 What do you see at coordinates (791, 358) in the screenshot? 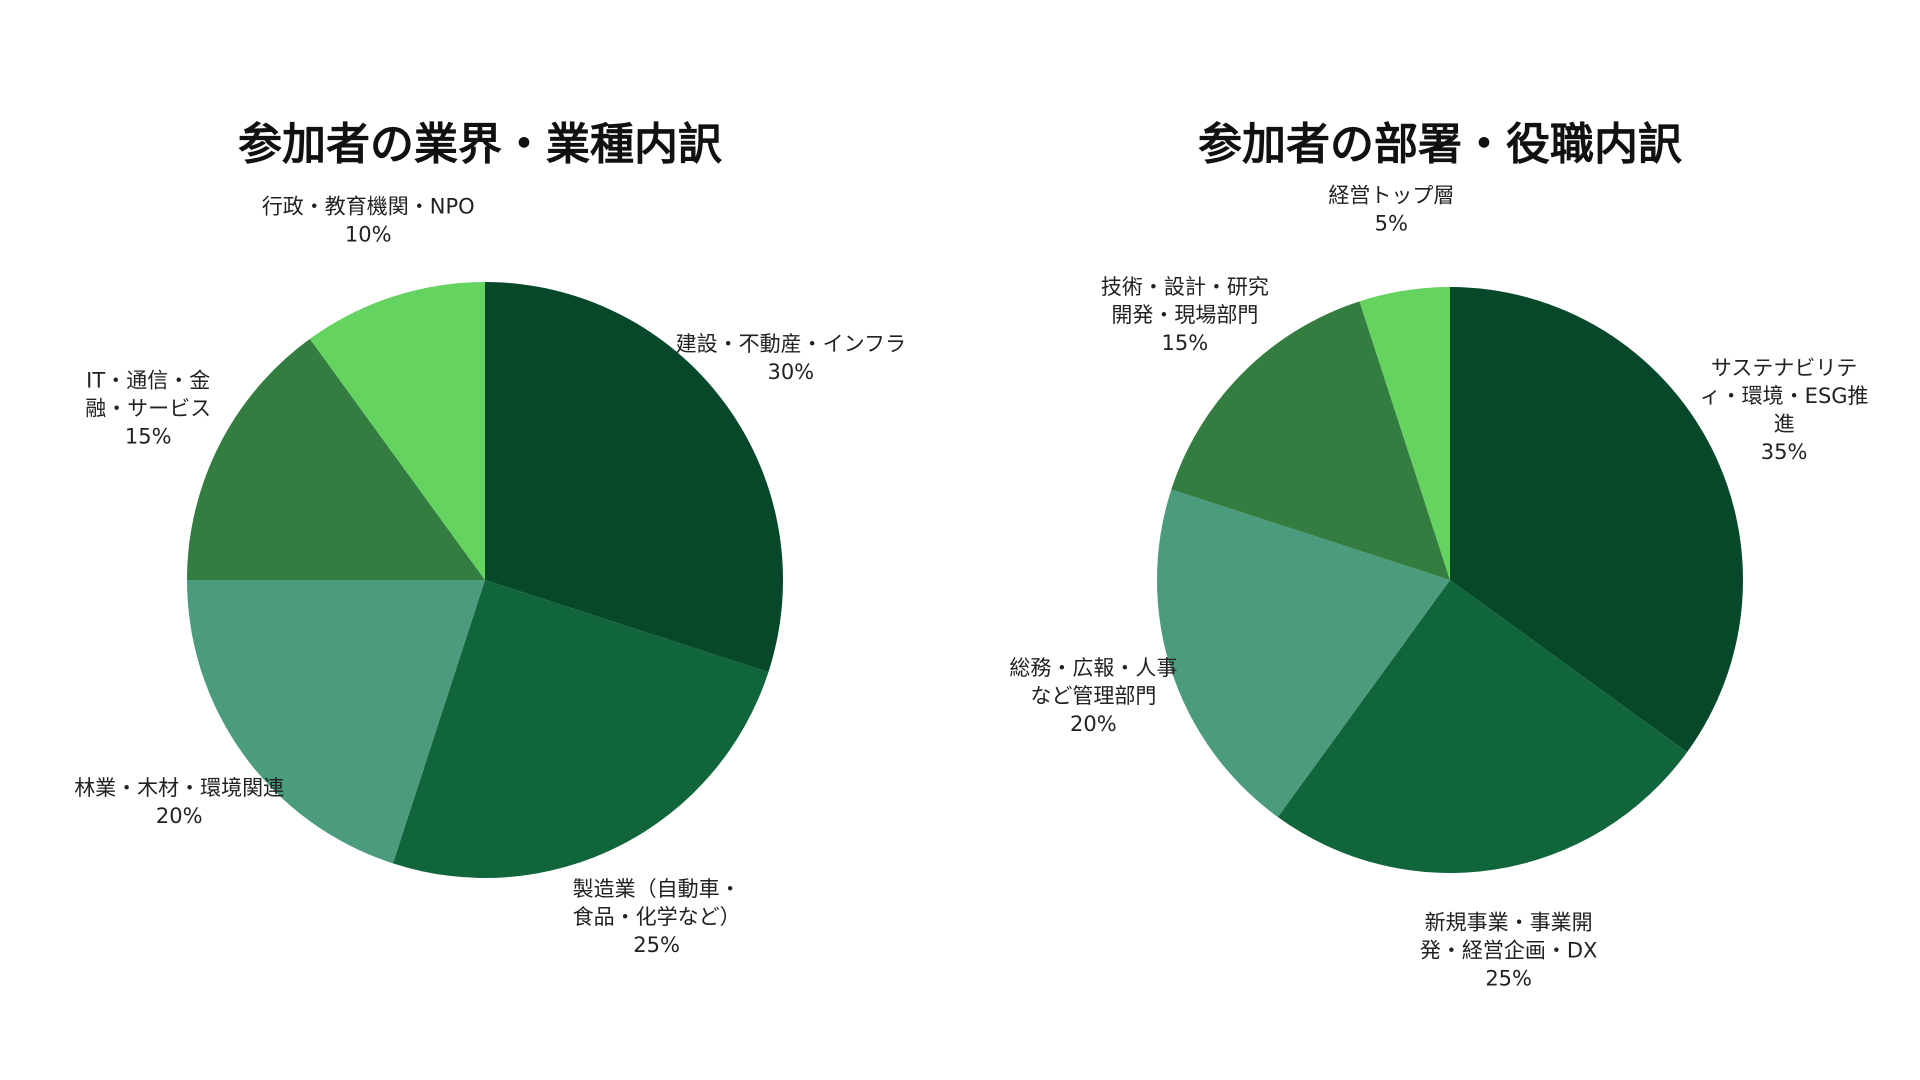
I see `industry-slice-label-0: 建設・不動産・インフラ 30%` at bounding box center [791, 358].